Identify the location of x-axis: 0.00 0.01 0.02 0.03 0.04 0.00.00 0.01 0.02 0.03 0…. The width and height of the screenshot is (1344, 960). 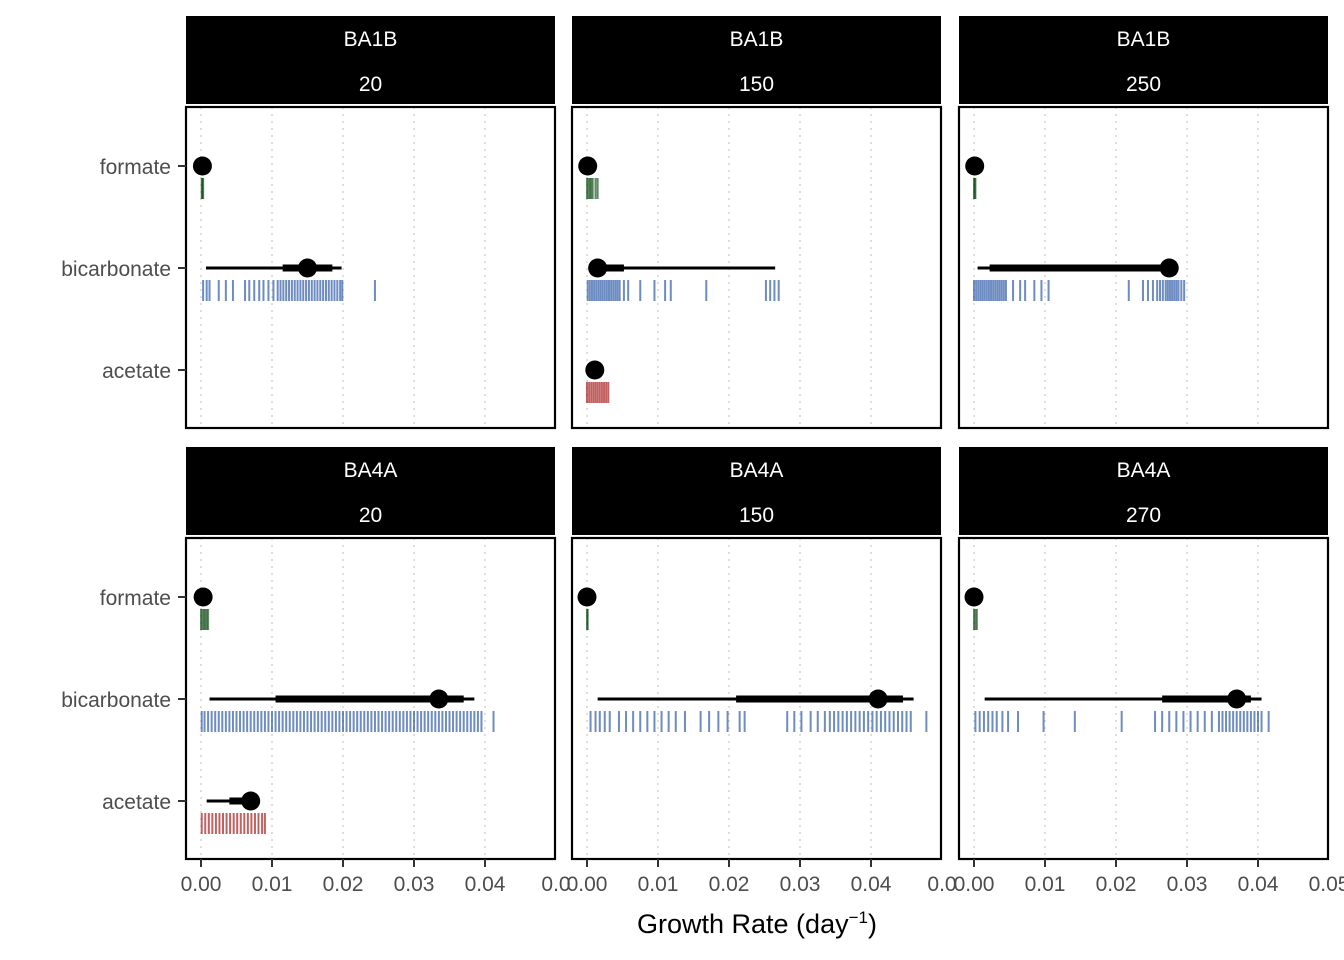
(762, 877).